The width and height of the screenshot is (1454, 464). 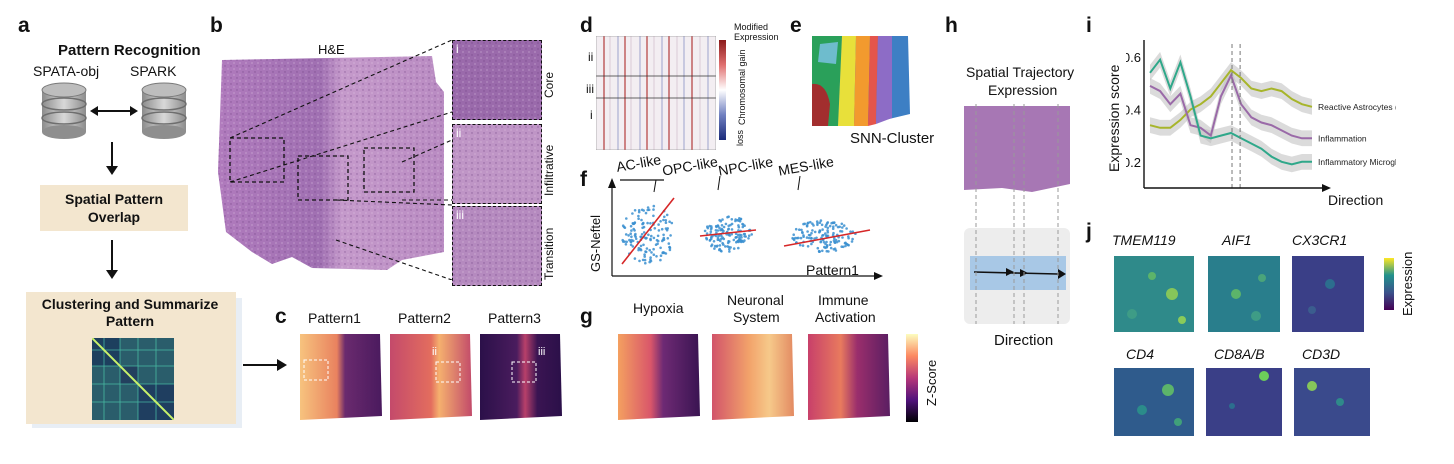 I want to click on panel-letter-b: b, so click(x=216, y=25).